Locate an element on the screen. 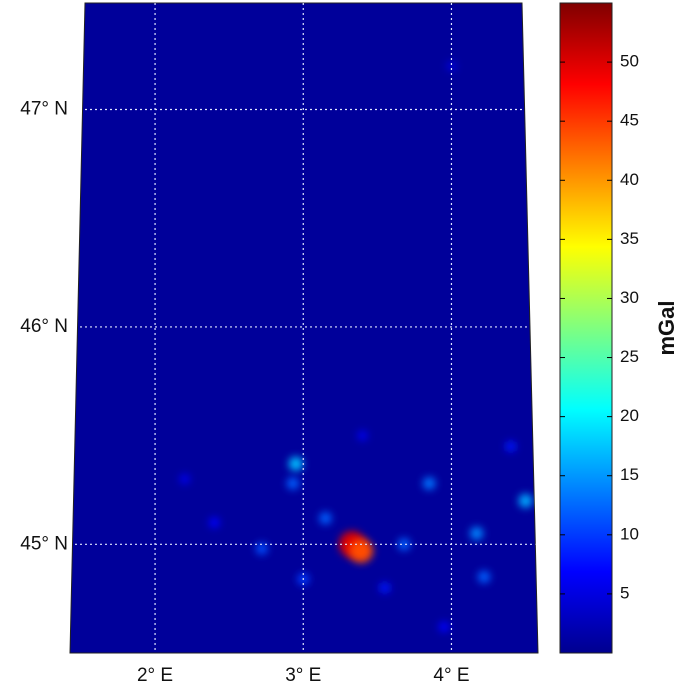 The height and width of the screenshot is (691, 685). lat-tick-label: 47° N is located at coordinates (44, 109).